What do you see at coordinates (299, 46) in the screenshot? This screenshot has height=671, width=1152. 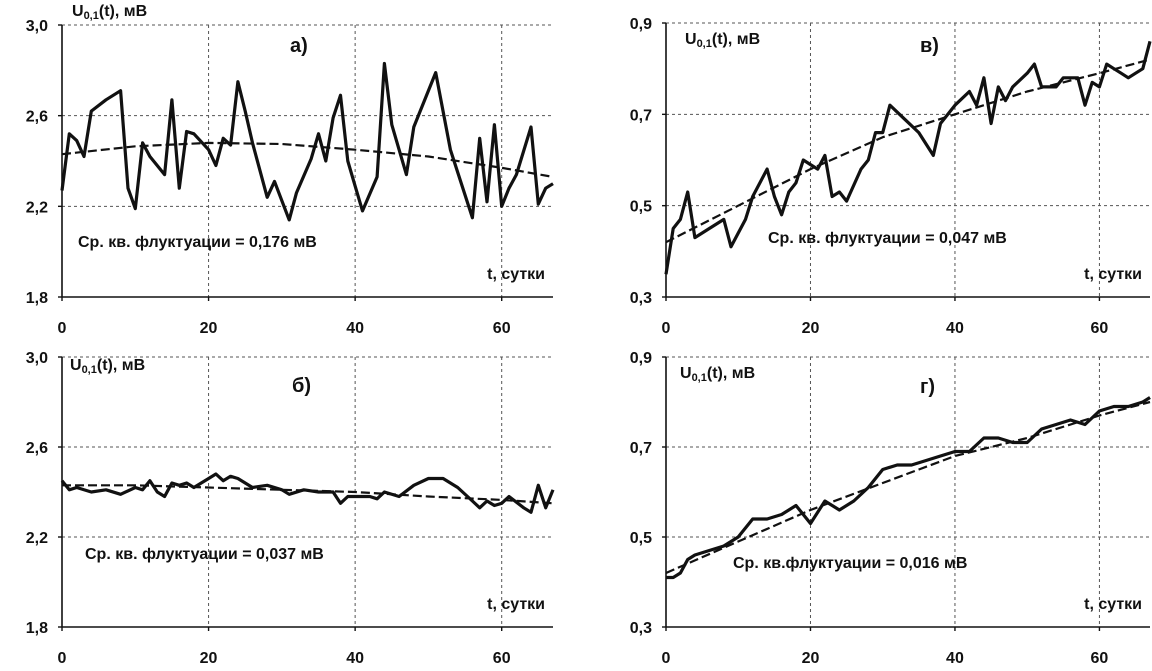 I see `panel-tag: а)` at bounding box center [299, 46].